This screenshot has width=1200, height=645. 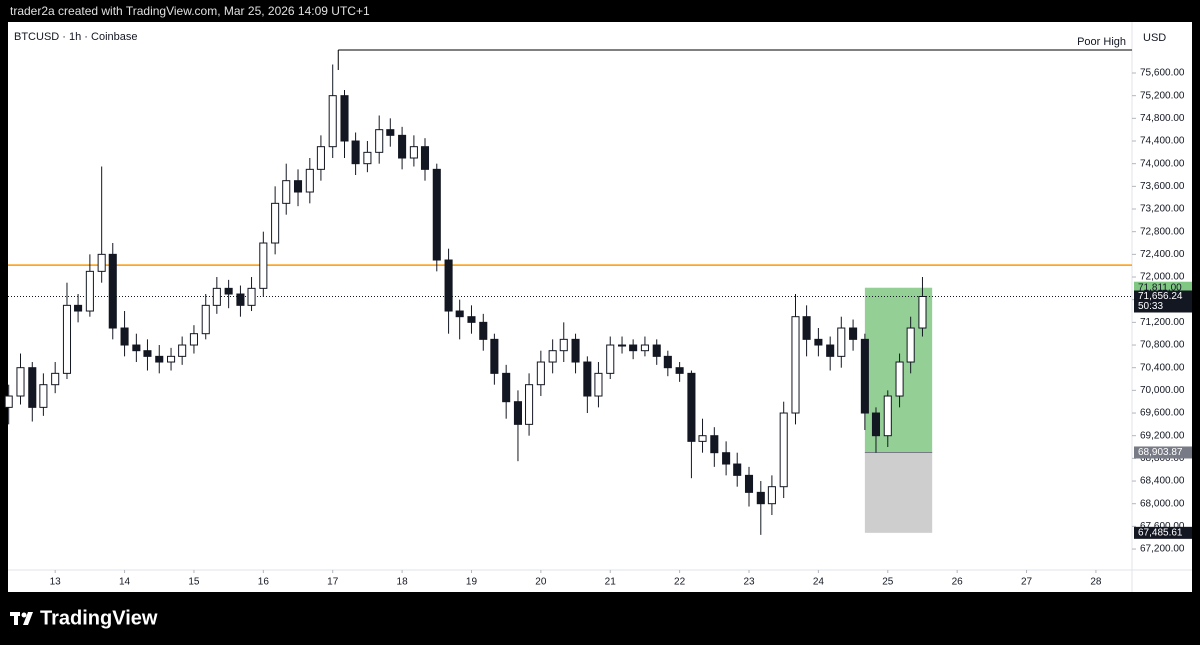 What do you see at coordinates (56, 582) in the screenshot?
I see `x-tick-label: 13` at bounding box center [56, 582].